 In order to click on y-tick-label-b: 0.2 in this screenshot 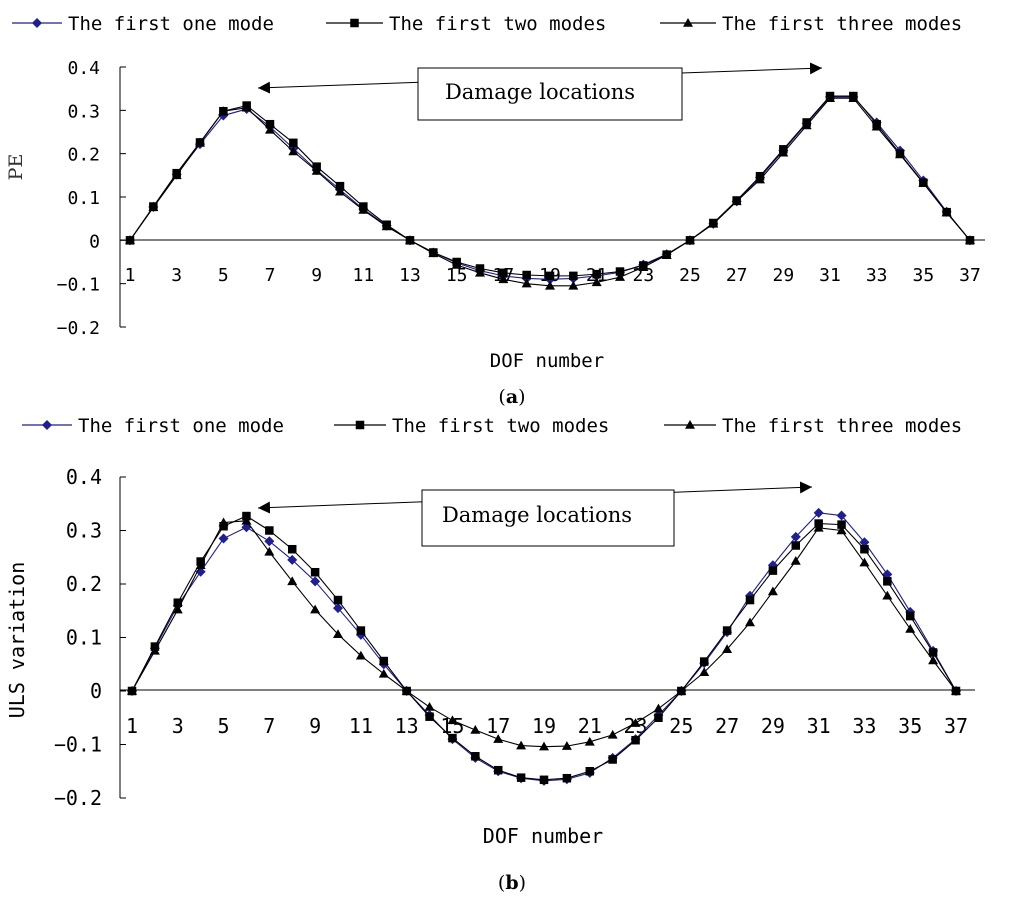, I will do `click(84, 584)`.